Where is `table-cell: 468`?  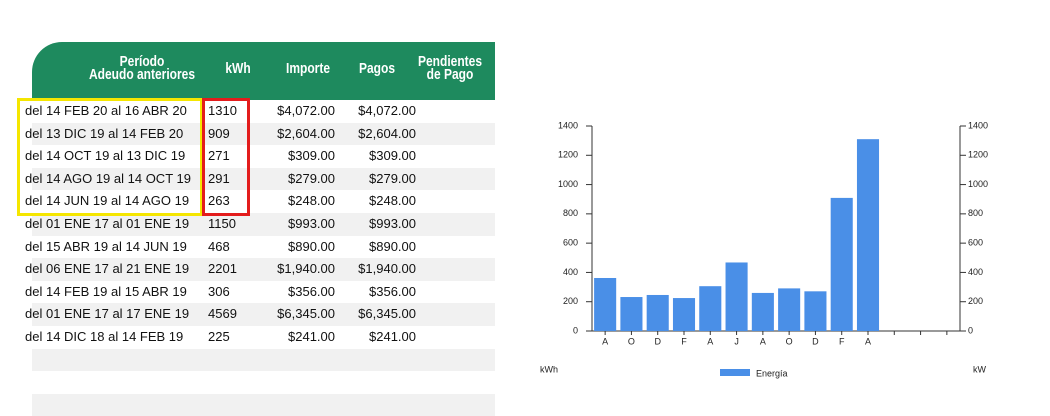
table-cell: 468 is located at coordinates (219, 246).